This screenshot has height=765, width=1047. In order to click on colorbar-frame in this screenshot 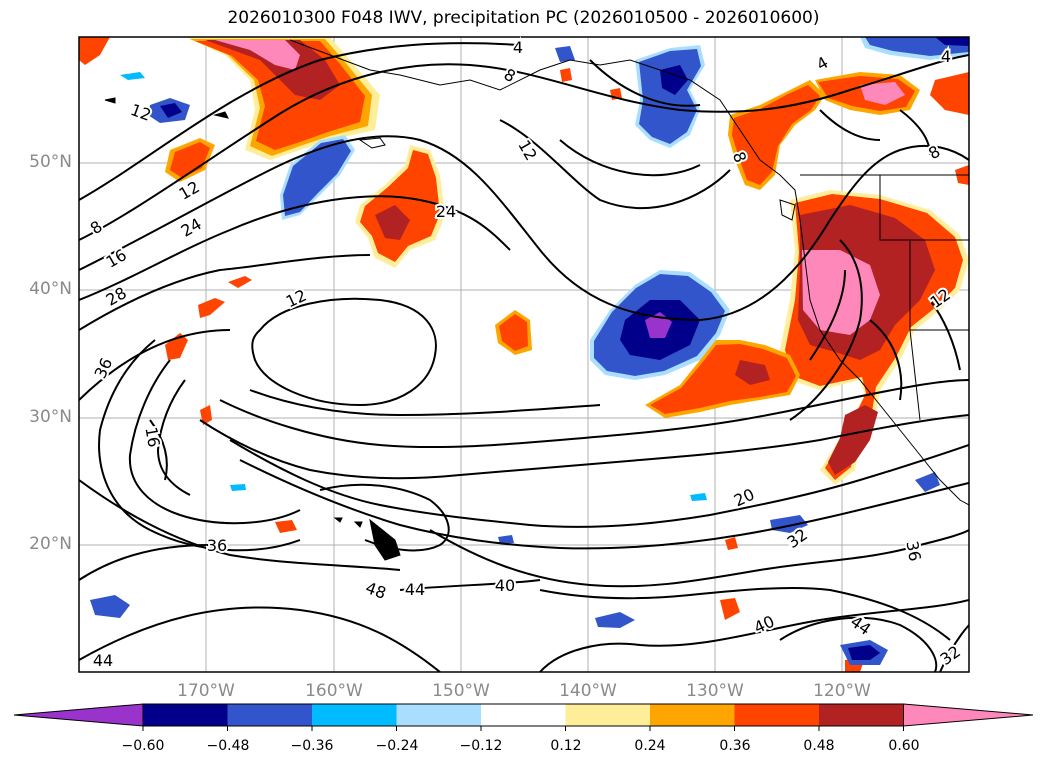, I will do `click(523, 715)`.